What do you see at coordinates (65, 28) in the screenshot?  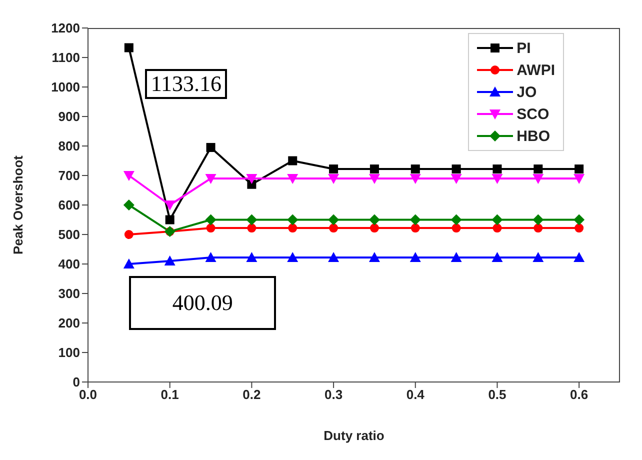 I see `y-tick-label: 1200` at bounding box center [65, 28].